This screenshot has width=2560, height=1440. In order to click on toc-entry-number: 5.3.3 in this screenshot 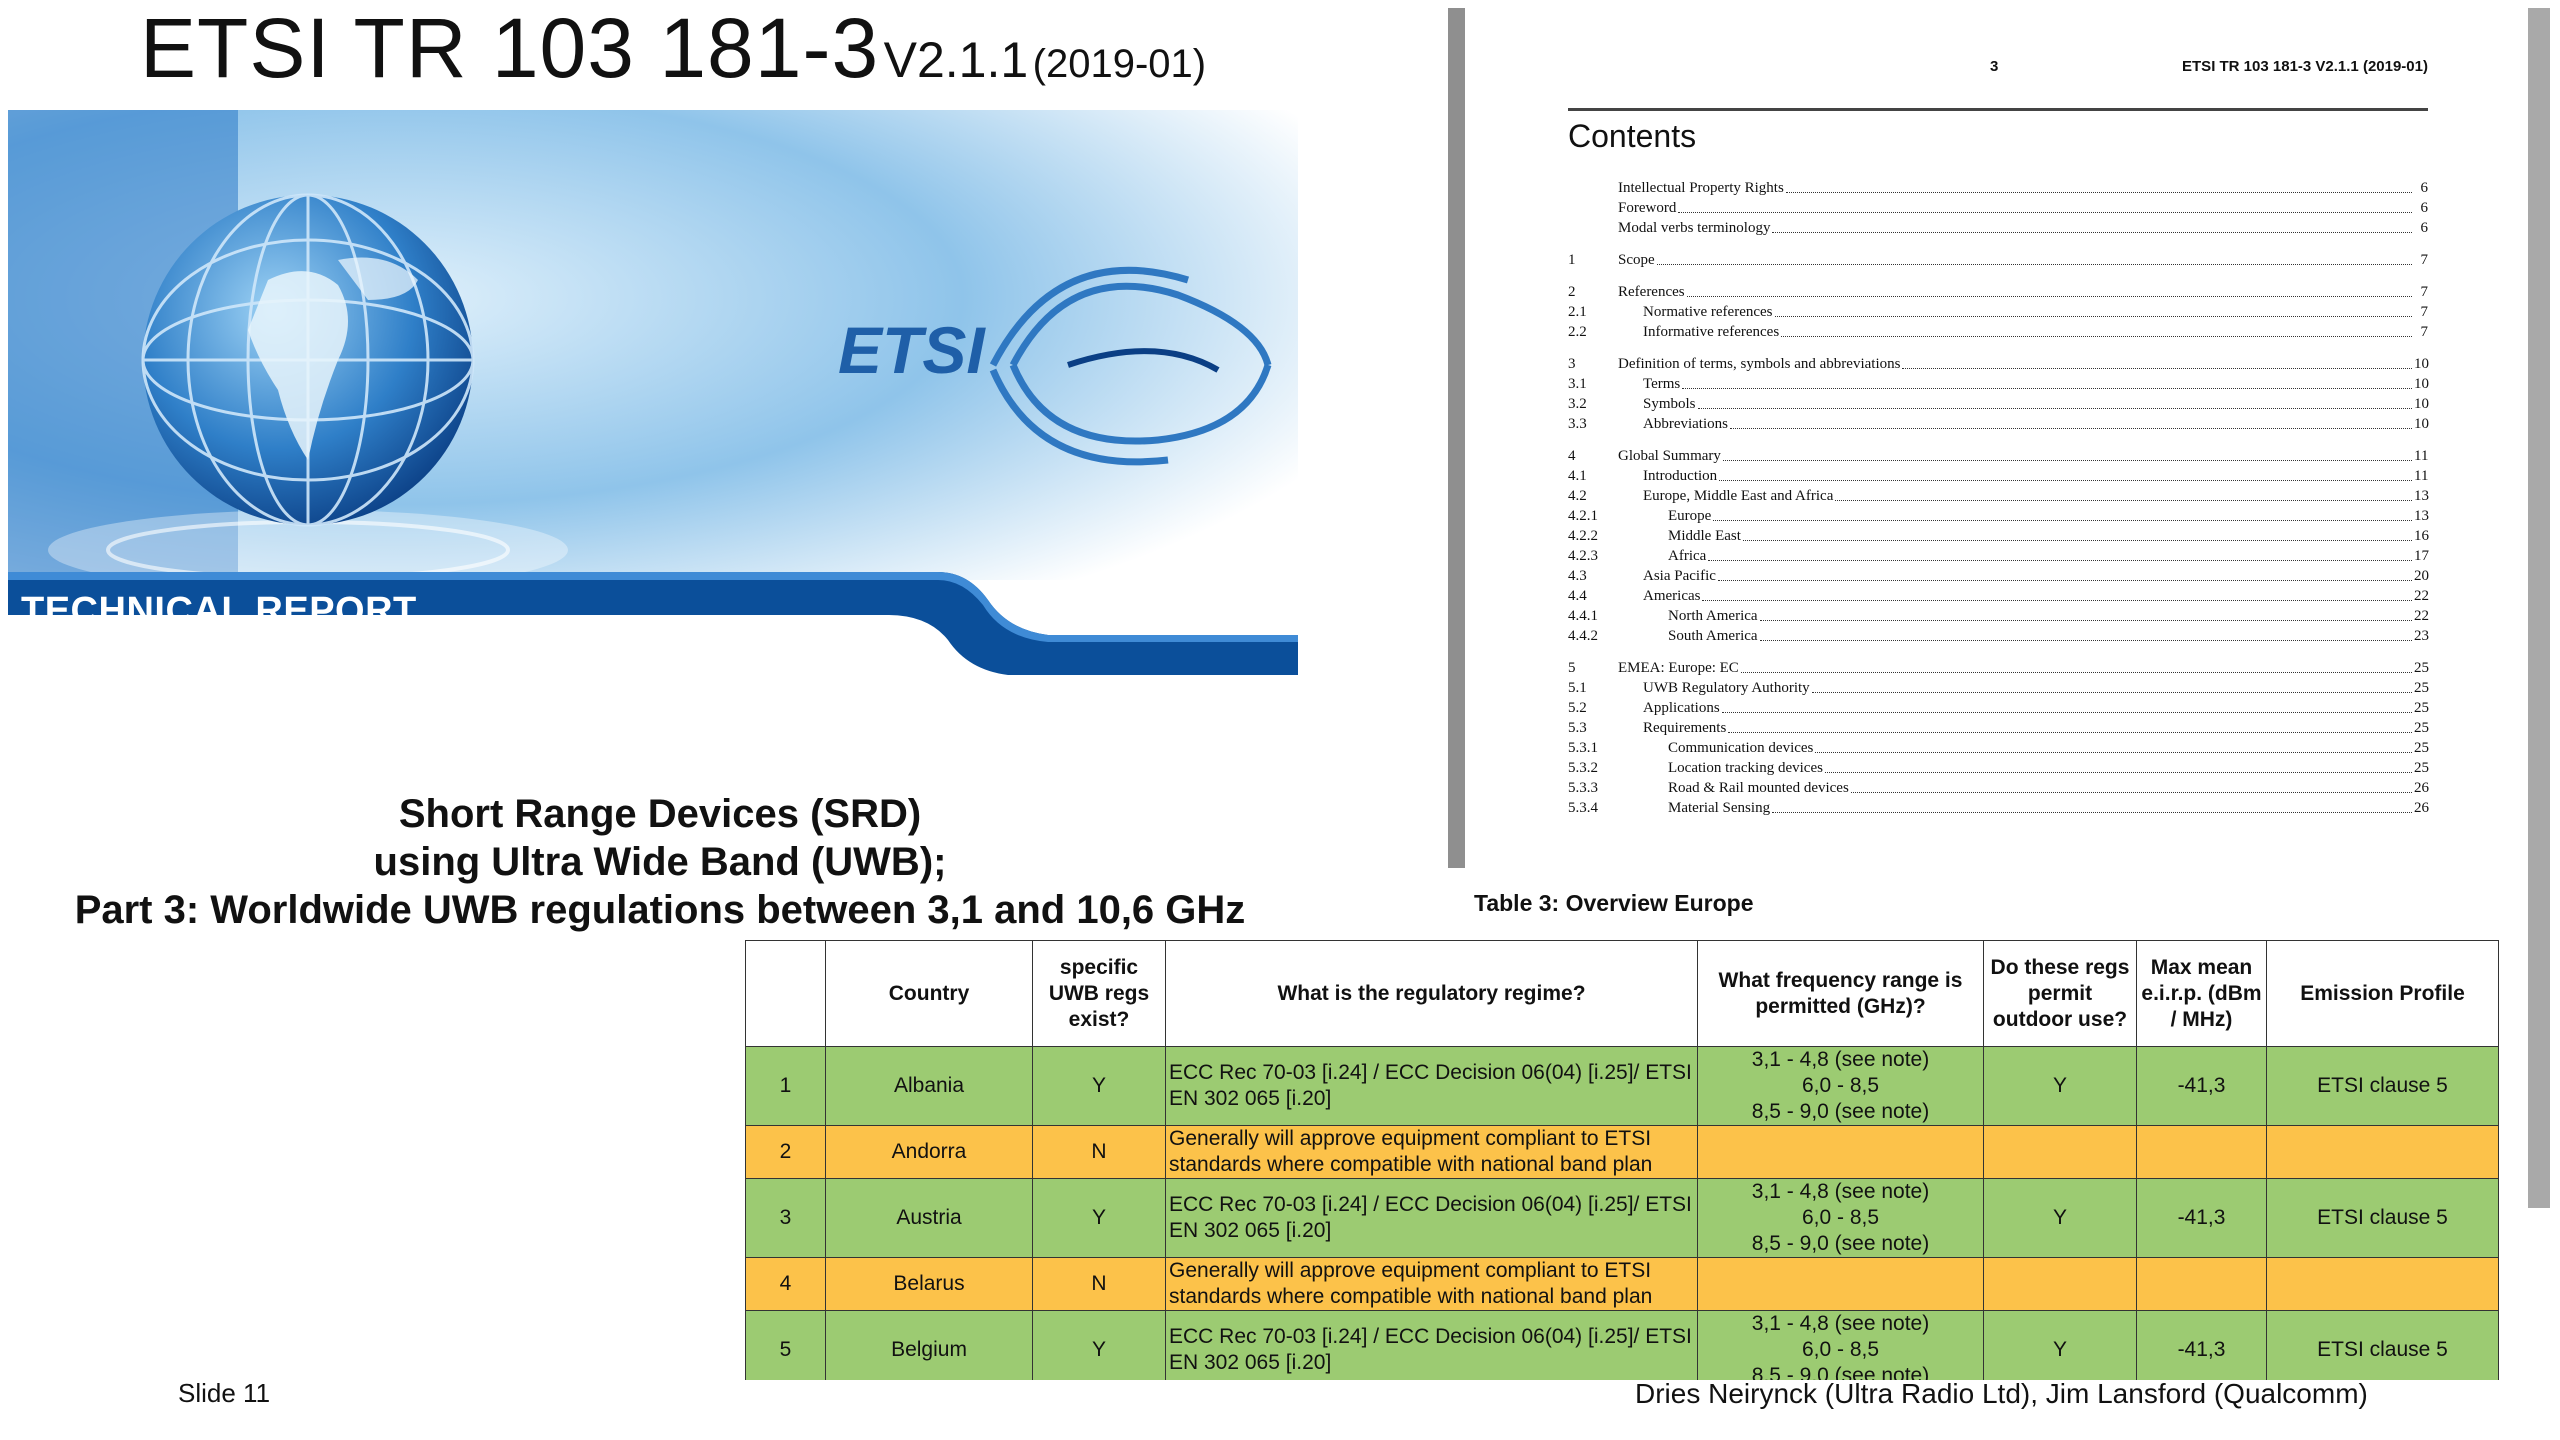, I will do `click(1583, 788)`.